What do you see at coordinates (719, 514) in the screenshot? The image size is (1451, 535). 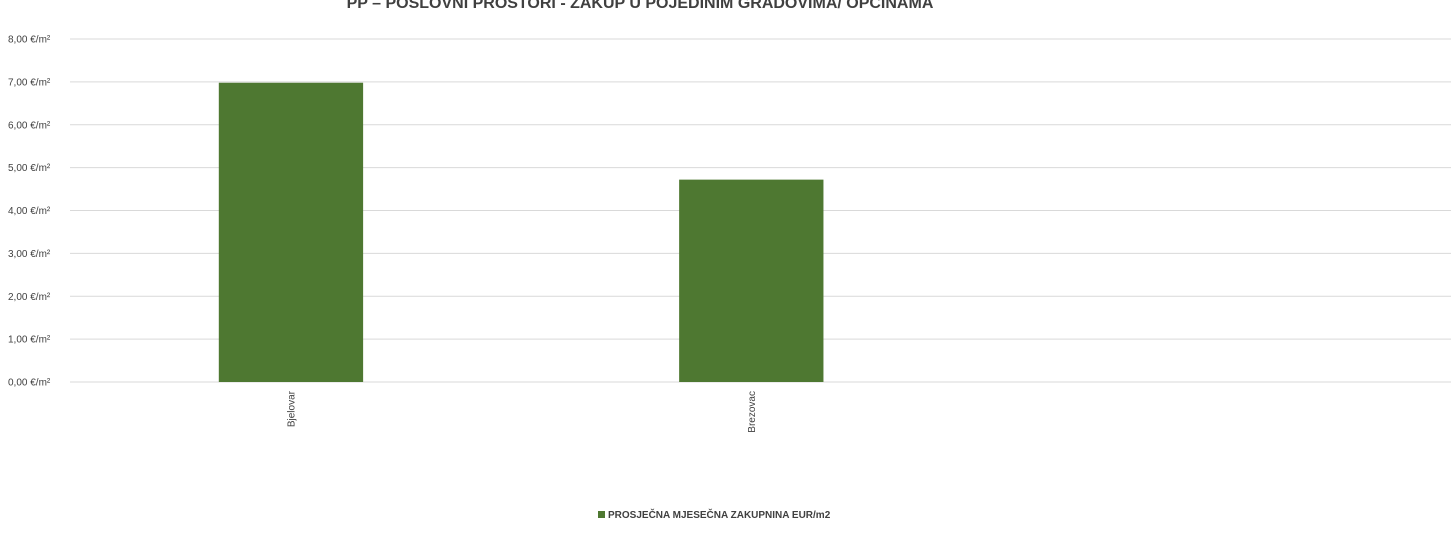 I see `legend-label: PROSJEČNA MJESEČNA ZAKUPNINA EUR/m2` at bounding box center [719, 514].